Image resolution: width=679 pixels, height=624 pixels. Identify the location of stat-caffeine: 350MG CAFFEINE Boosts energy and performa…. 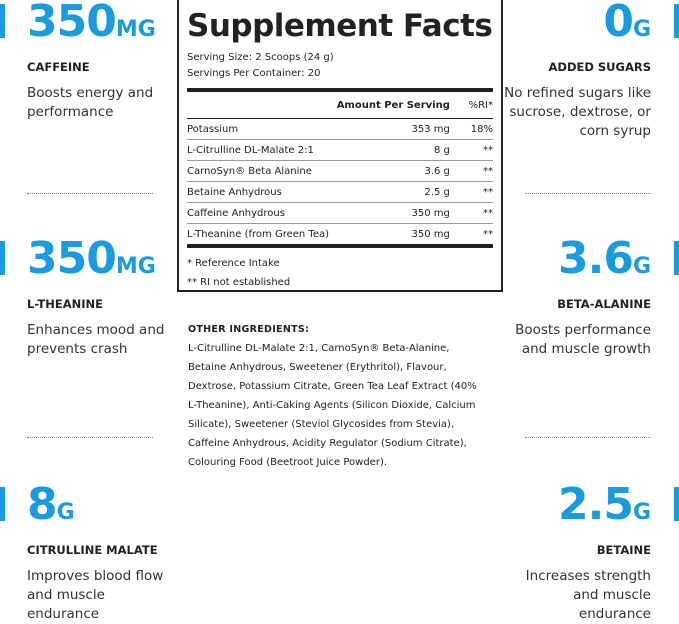
(91, 60).